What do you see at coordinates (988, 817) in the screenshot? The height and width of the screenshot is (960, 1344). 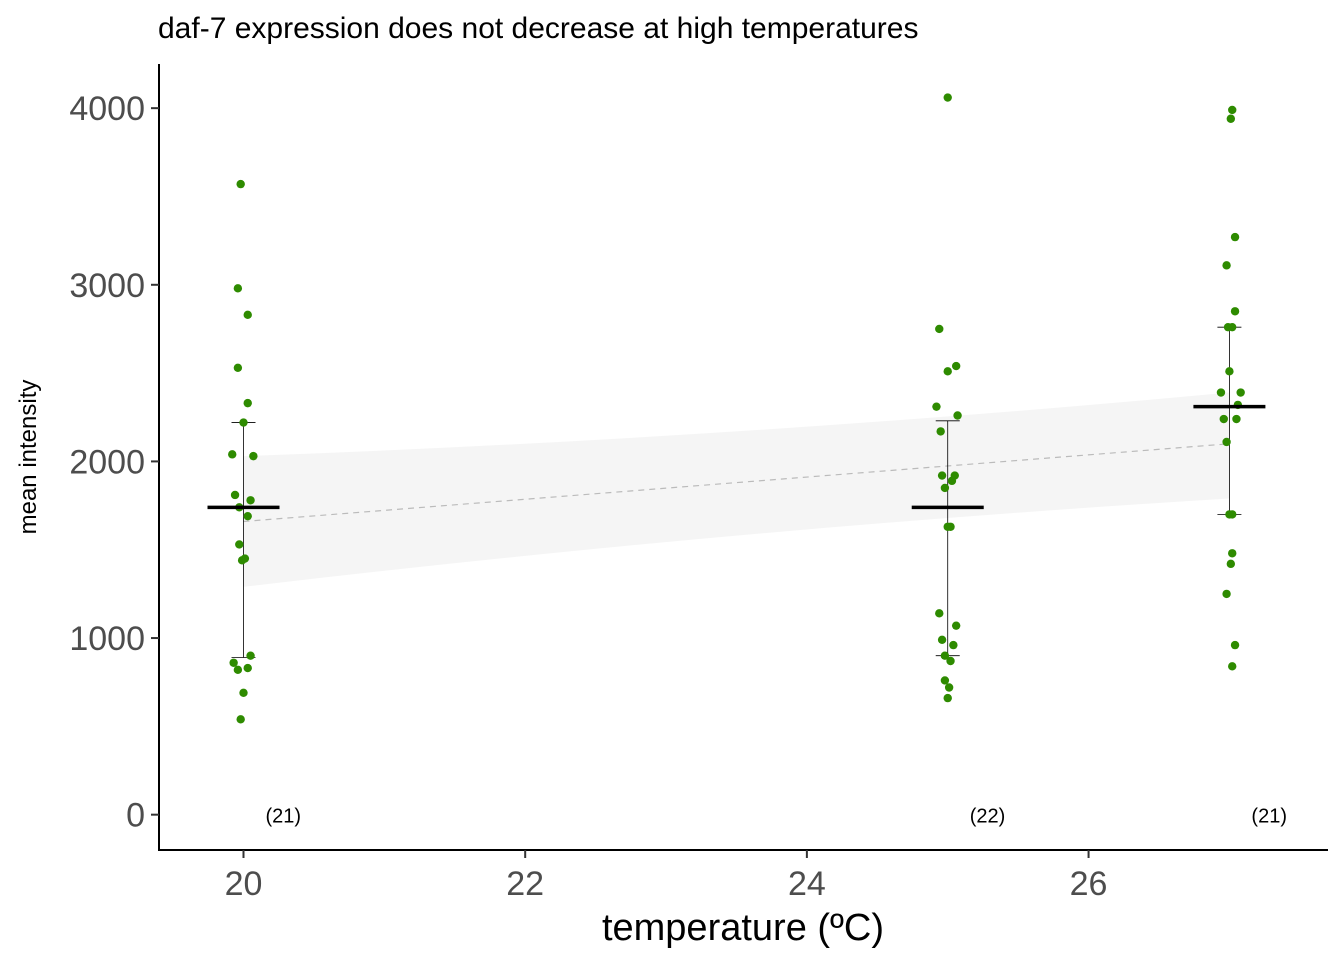 I see `sample-size-label: (22)` at bounding box center [988, 817].